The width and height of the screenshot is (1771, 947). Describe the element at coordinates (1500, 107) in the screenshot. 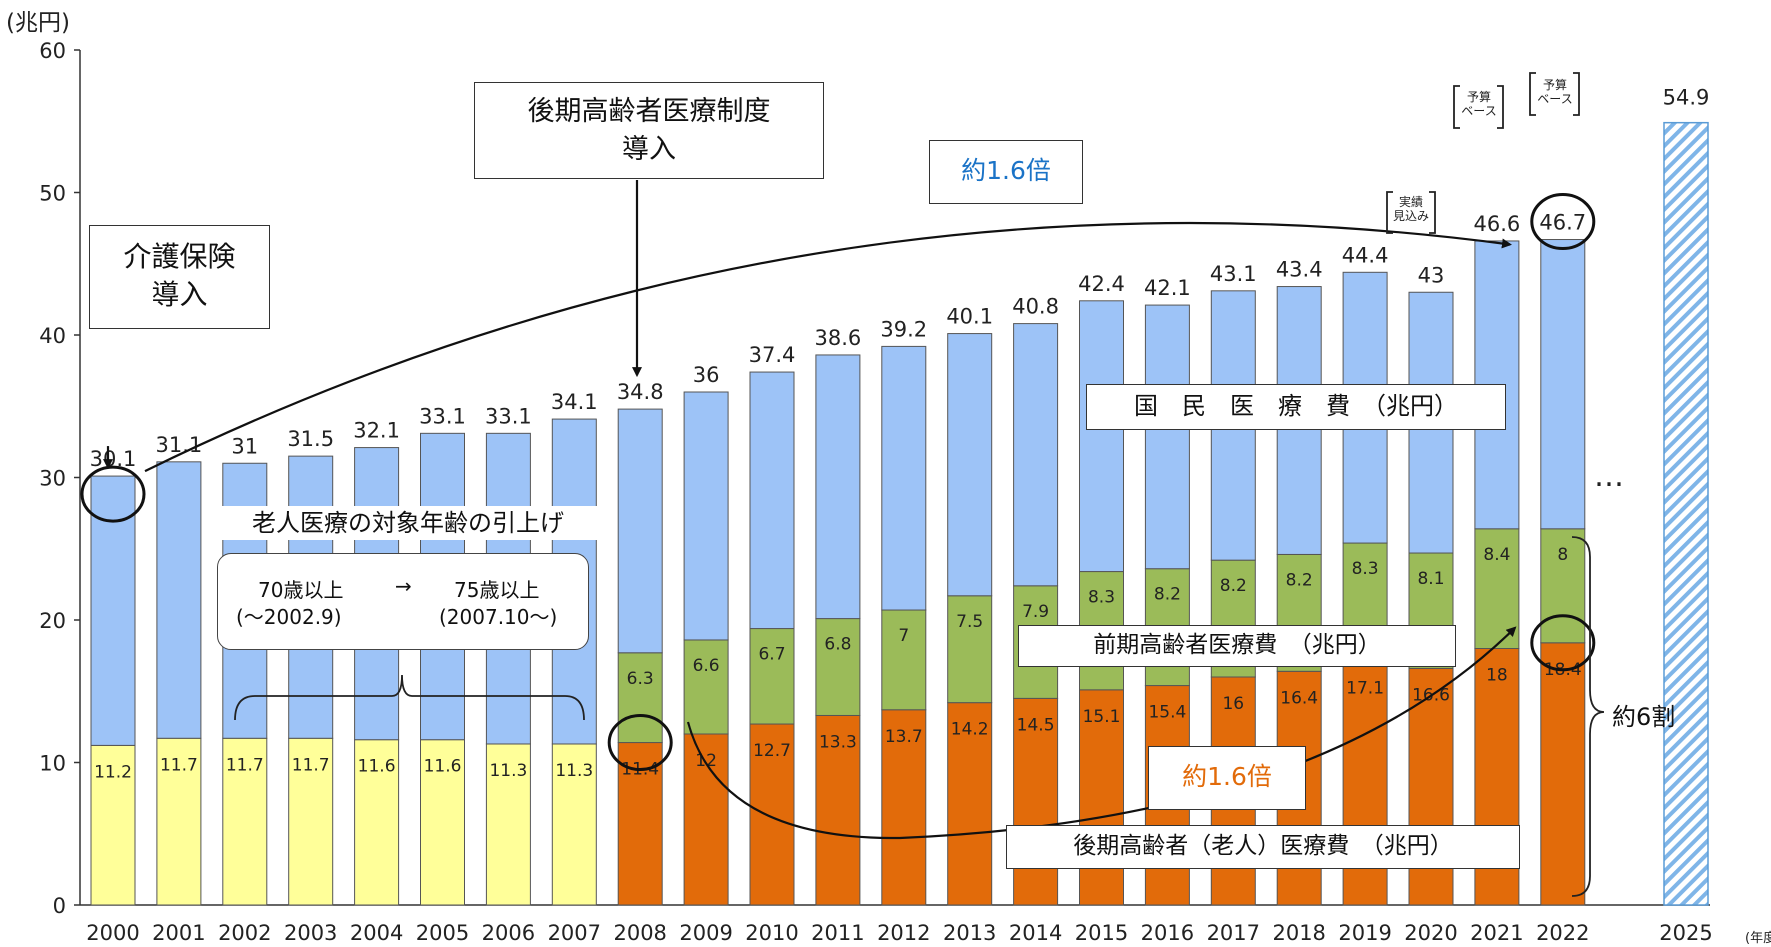

I see `note-yosan-2021-bracket-right` at that location.